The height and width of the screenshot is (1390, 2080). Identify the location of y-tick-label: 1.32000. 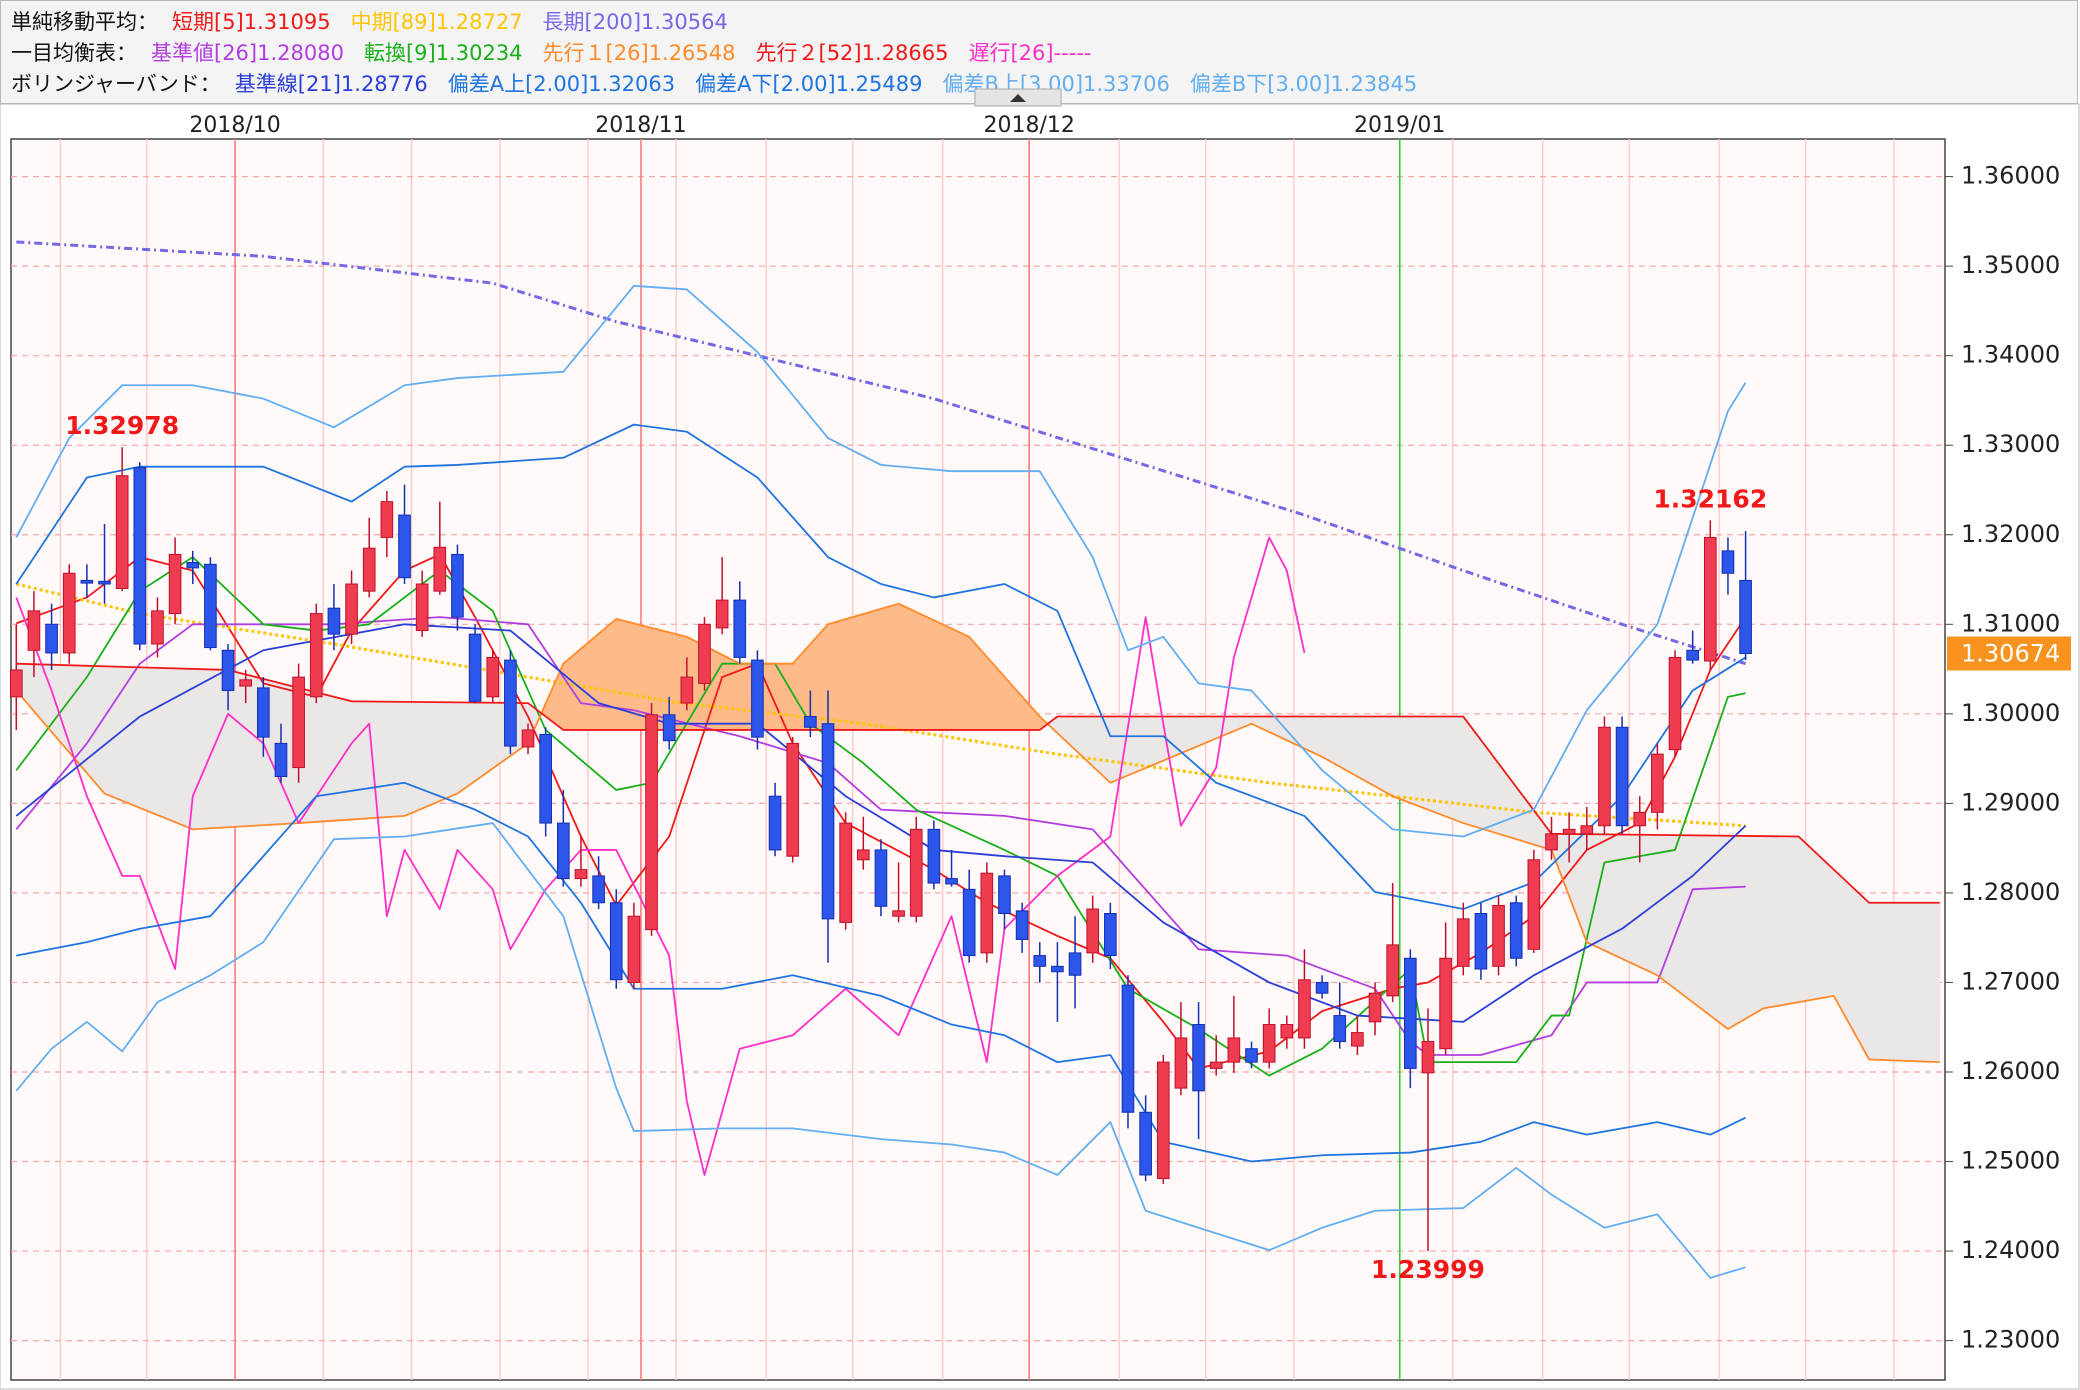
(2010, 534).